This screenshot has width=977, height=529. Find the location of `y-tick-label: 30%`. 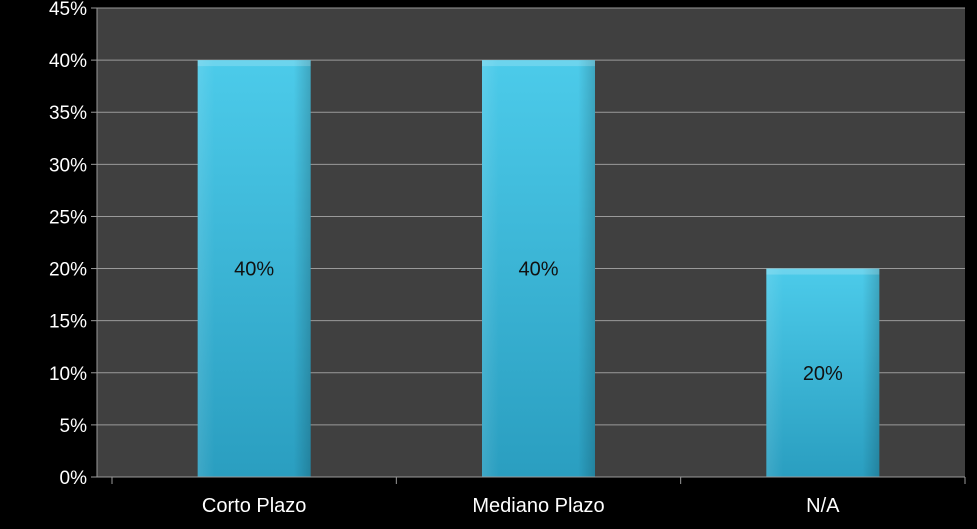

y-tick-label: 30% is located at coordinates (68, 165).